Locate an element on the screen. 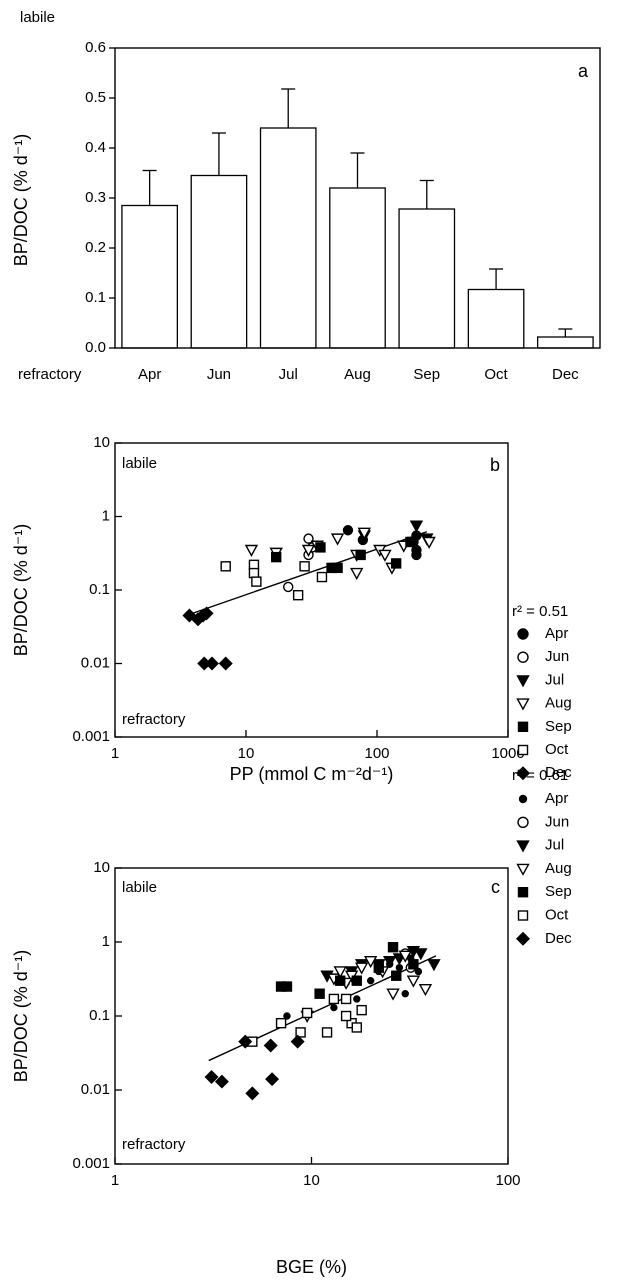 This screenshot has width=627, height=1283. x-tick-label: 1000 is located at coordinates (507, 753).